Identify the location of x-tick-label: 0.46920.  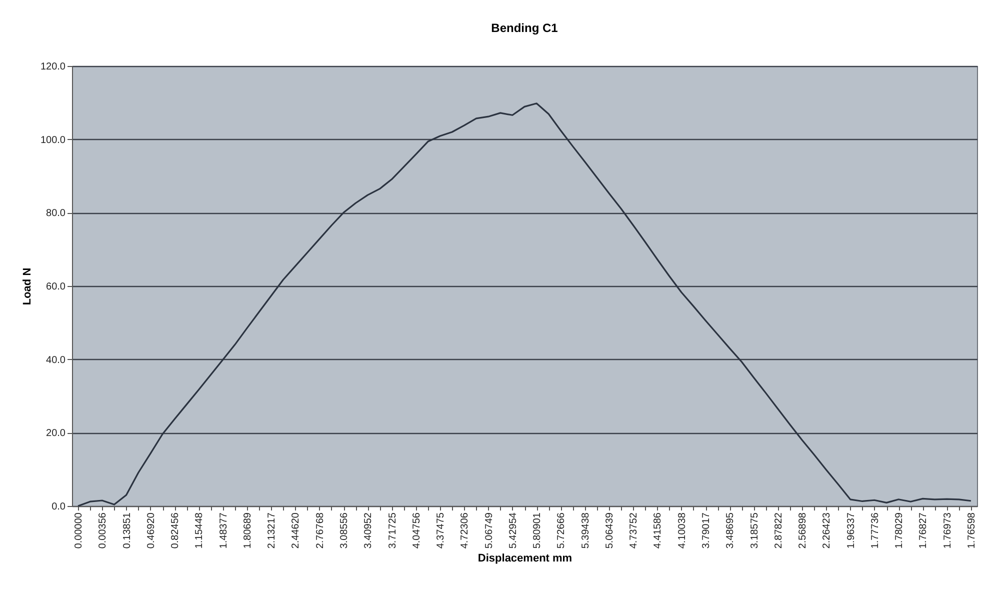
(151, 530).